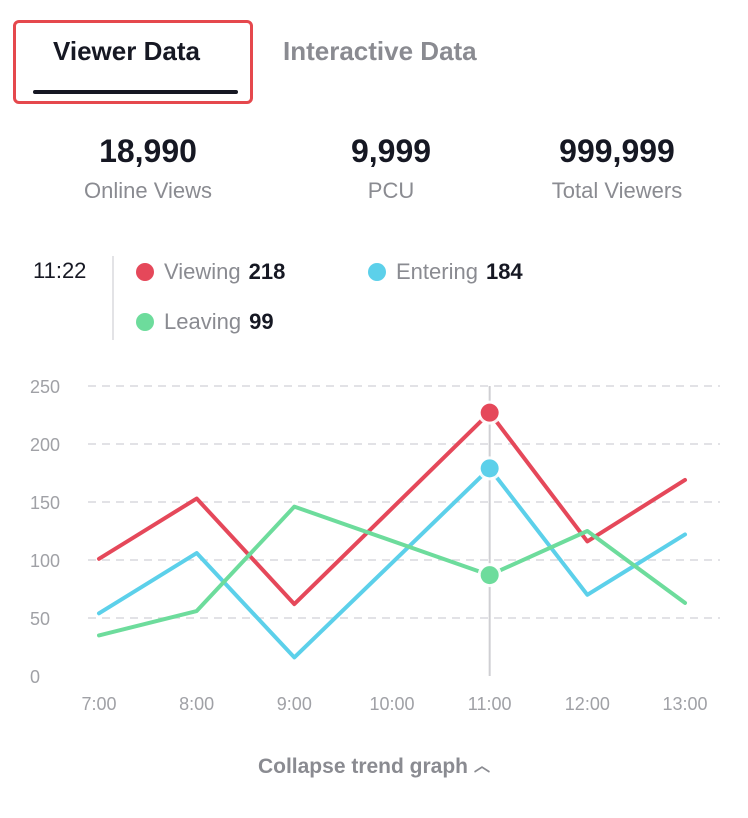 This screenshot has height=818, width=748. What do you see at coordinates (196, 704) in the screenshot?
I see `x-tick-label: 8:00` at bounding box center [196, 704].